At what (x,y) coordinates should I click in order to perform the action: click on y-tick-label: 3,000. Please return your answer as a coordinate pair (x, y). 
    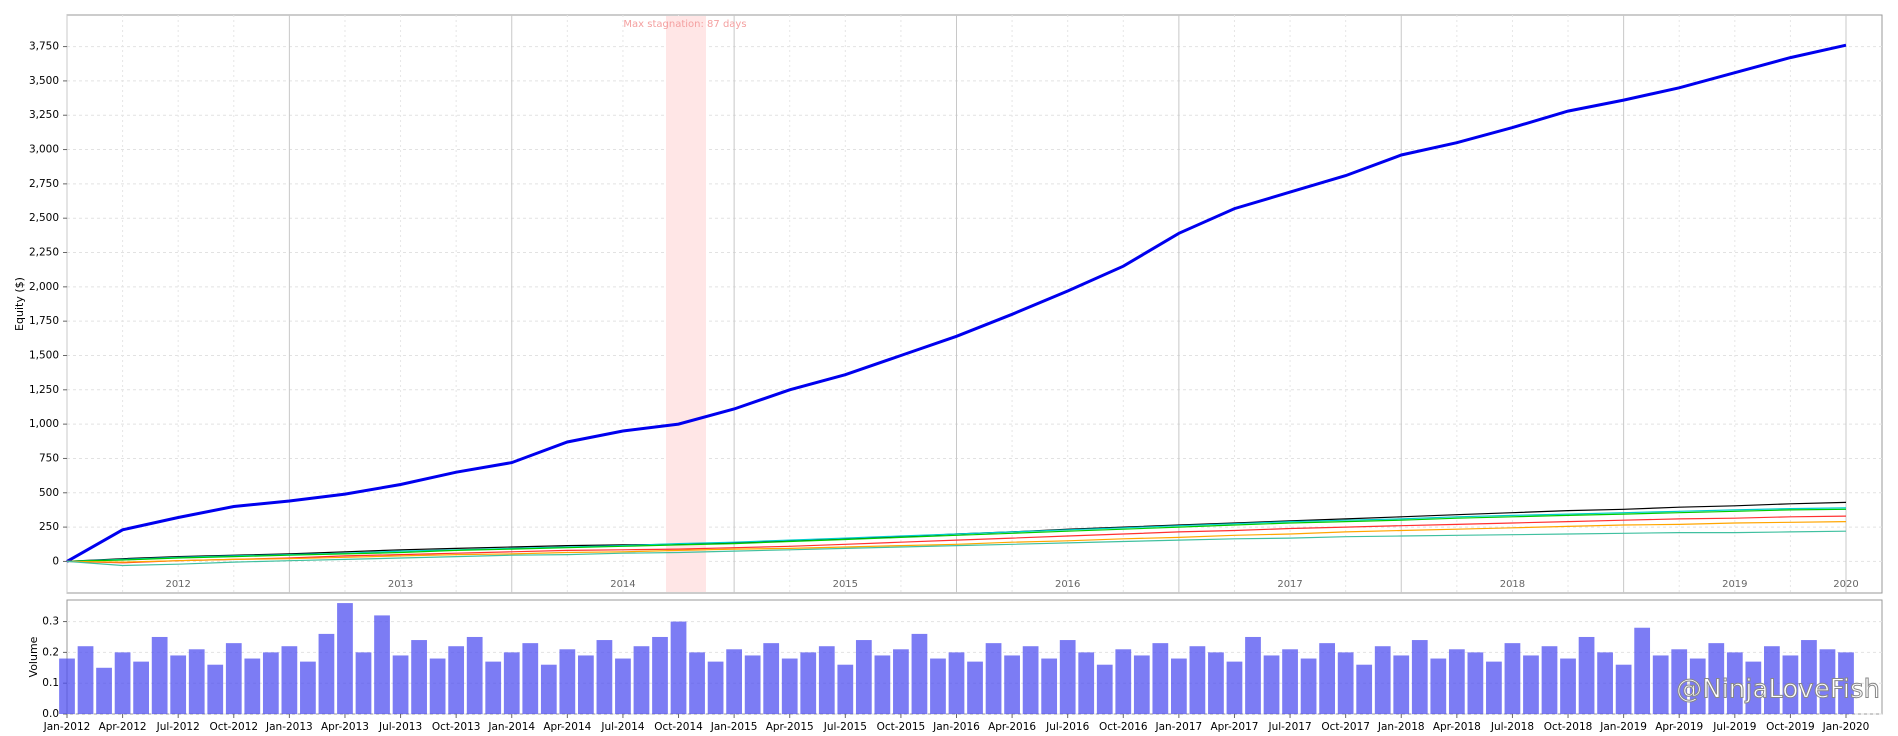
    Looking at the image, I should click on (44, 150).